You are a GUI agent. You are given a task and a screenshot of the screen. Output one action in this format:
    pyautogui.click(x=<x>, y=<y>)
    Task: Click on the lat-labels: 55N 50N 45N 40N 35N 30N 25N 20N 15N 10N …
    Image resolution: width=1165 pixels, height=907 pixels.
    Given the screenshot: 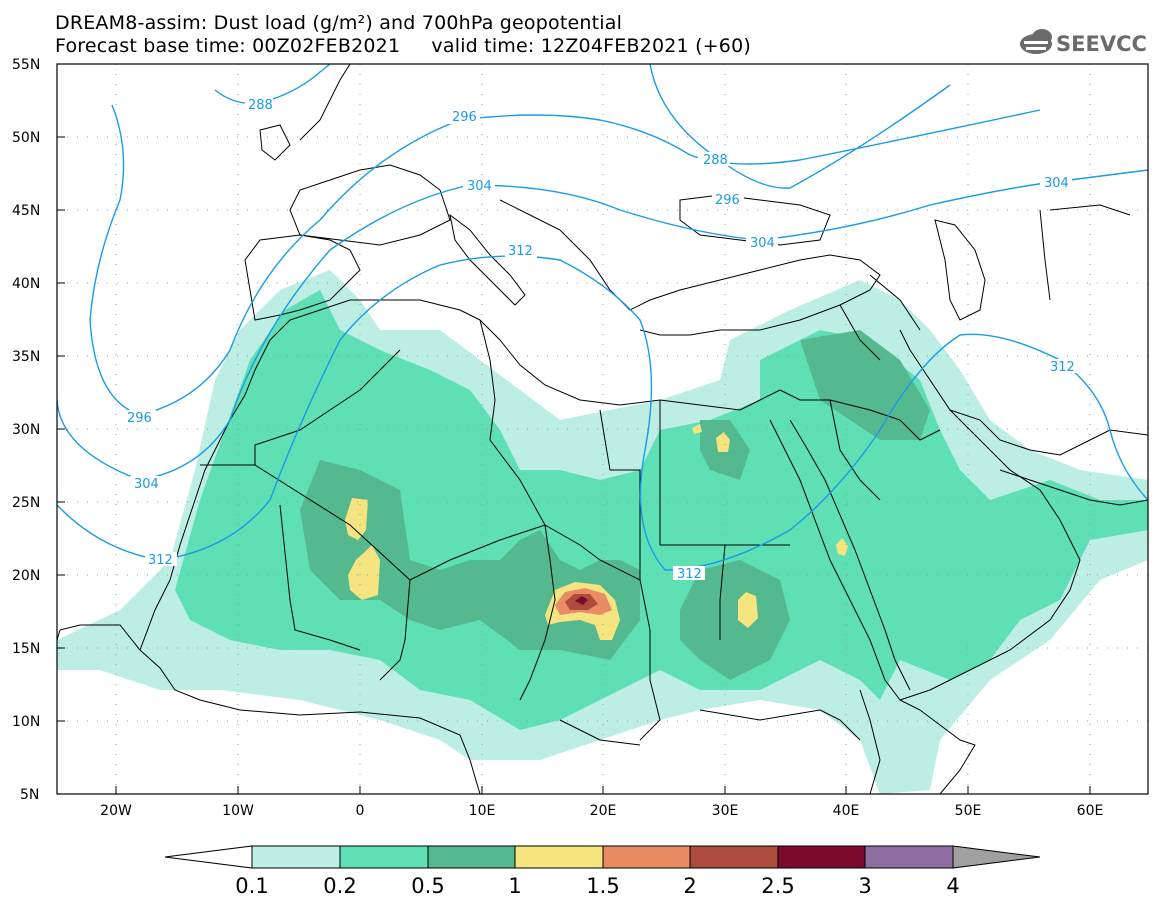 What is the action you would take?
    pyautogui.click(x=26, y=430)
    